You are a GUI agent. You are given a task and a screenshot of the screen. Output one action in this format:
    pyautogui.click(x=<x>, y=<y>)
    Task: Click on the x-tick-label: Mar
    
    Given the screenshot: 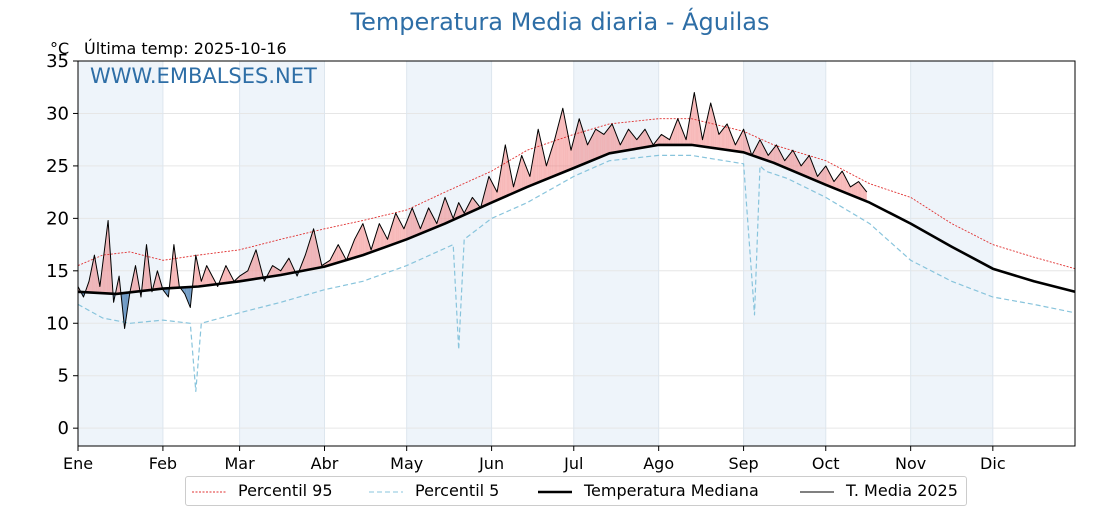 What is the action you would take?
    pyautogui.click(x=240, y=463)
    